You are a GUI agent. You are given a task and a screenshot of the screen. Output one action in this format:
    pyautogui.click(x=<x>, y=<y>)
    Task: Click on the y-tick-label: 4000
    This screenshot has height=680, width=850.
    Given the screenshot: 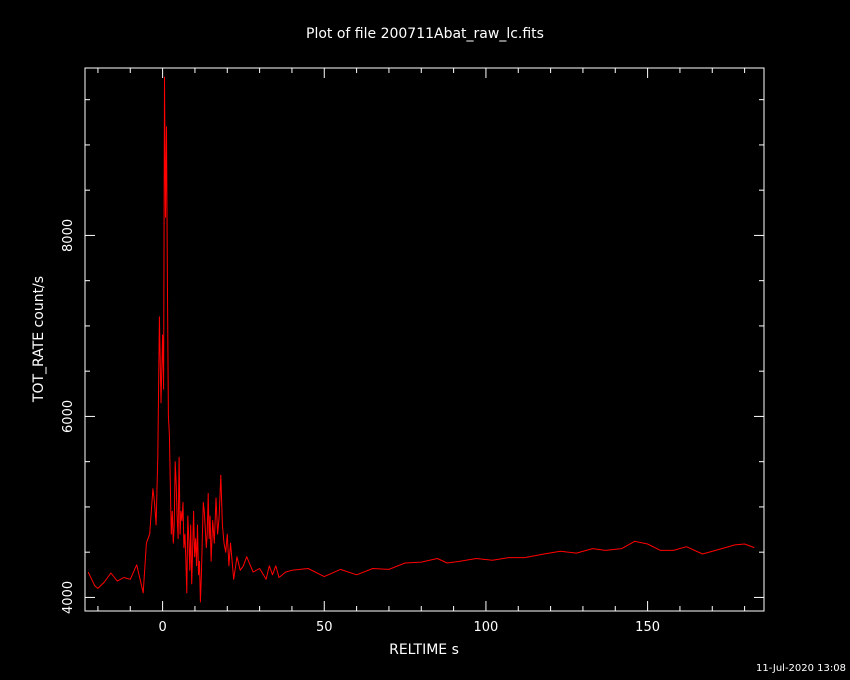 What is the action you would take?
    pyautogui.click(x=68, y=597)
    